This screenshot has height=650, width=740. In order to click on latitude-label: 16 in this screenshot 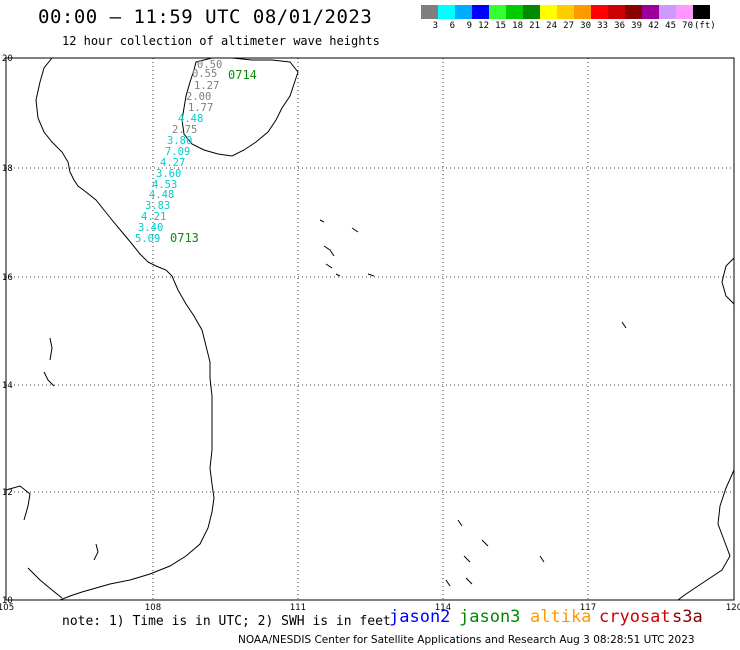, I will do `click(7, 278)`.